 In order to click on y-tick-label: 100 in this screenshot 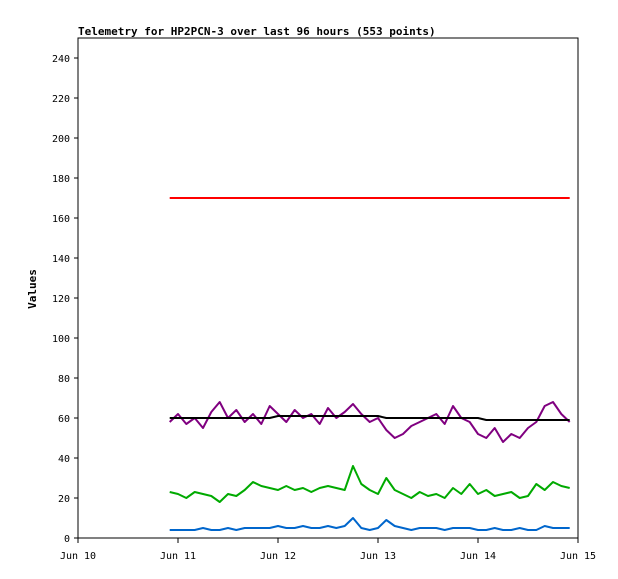, I will do `click(61, 339)`.